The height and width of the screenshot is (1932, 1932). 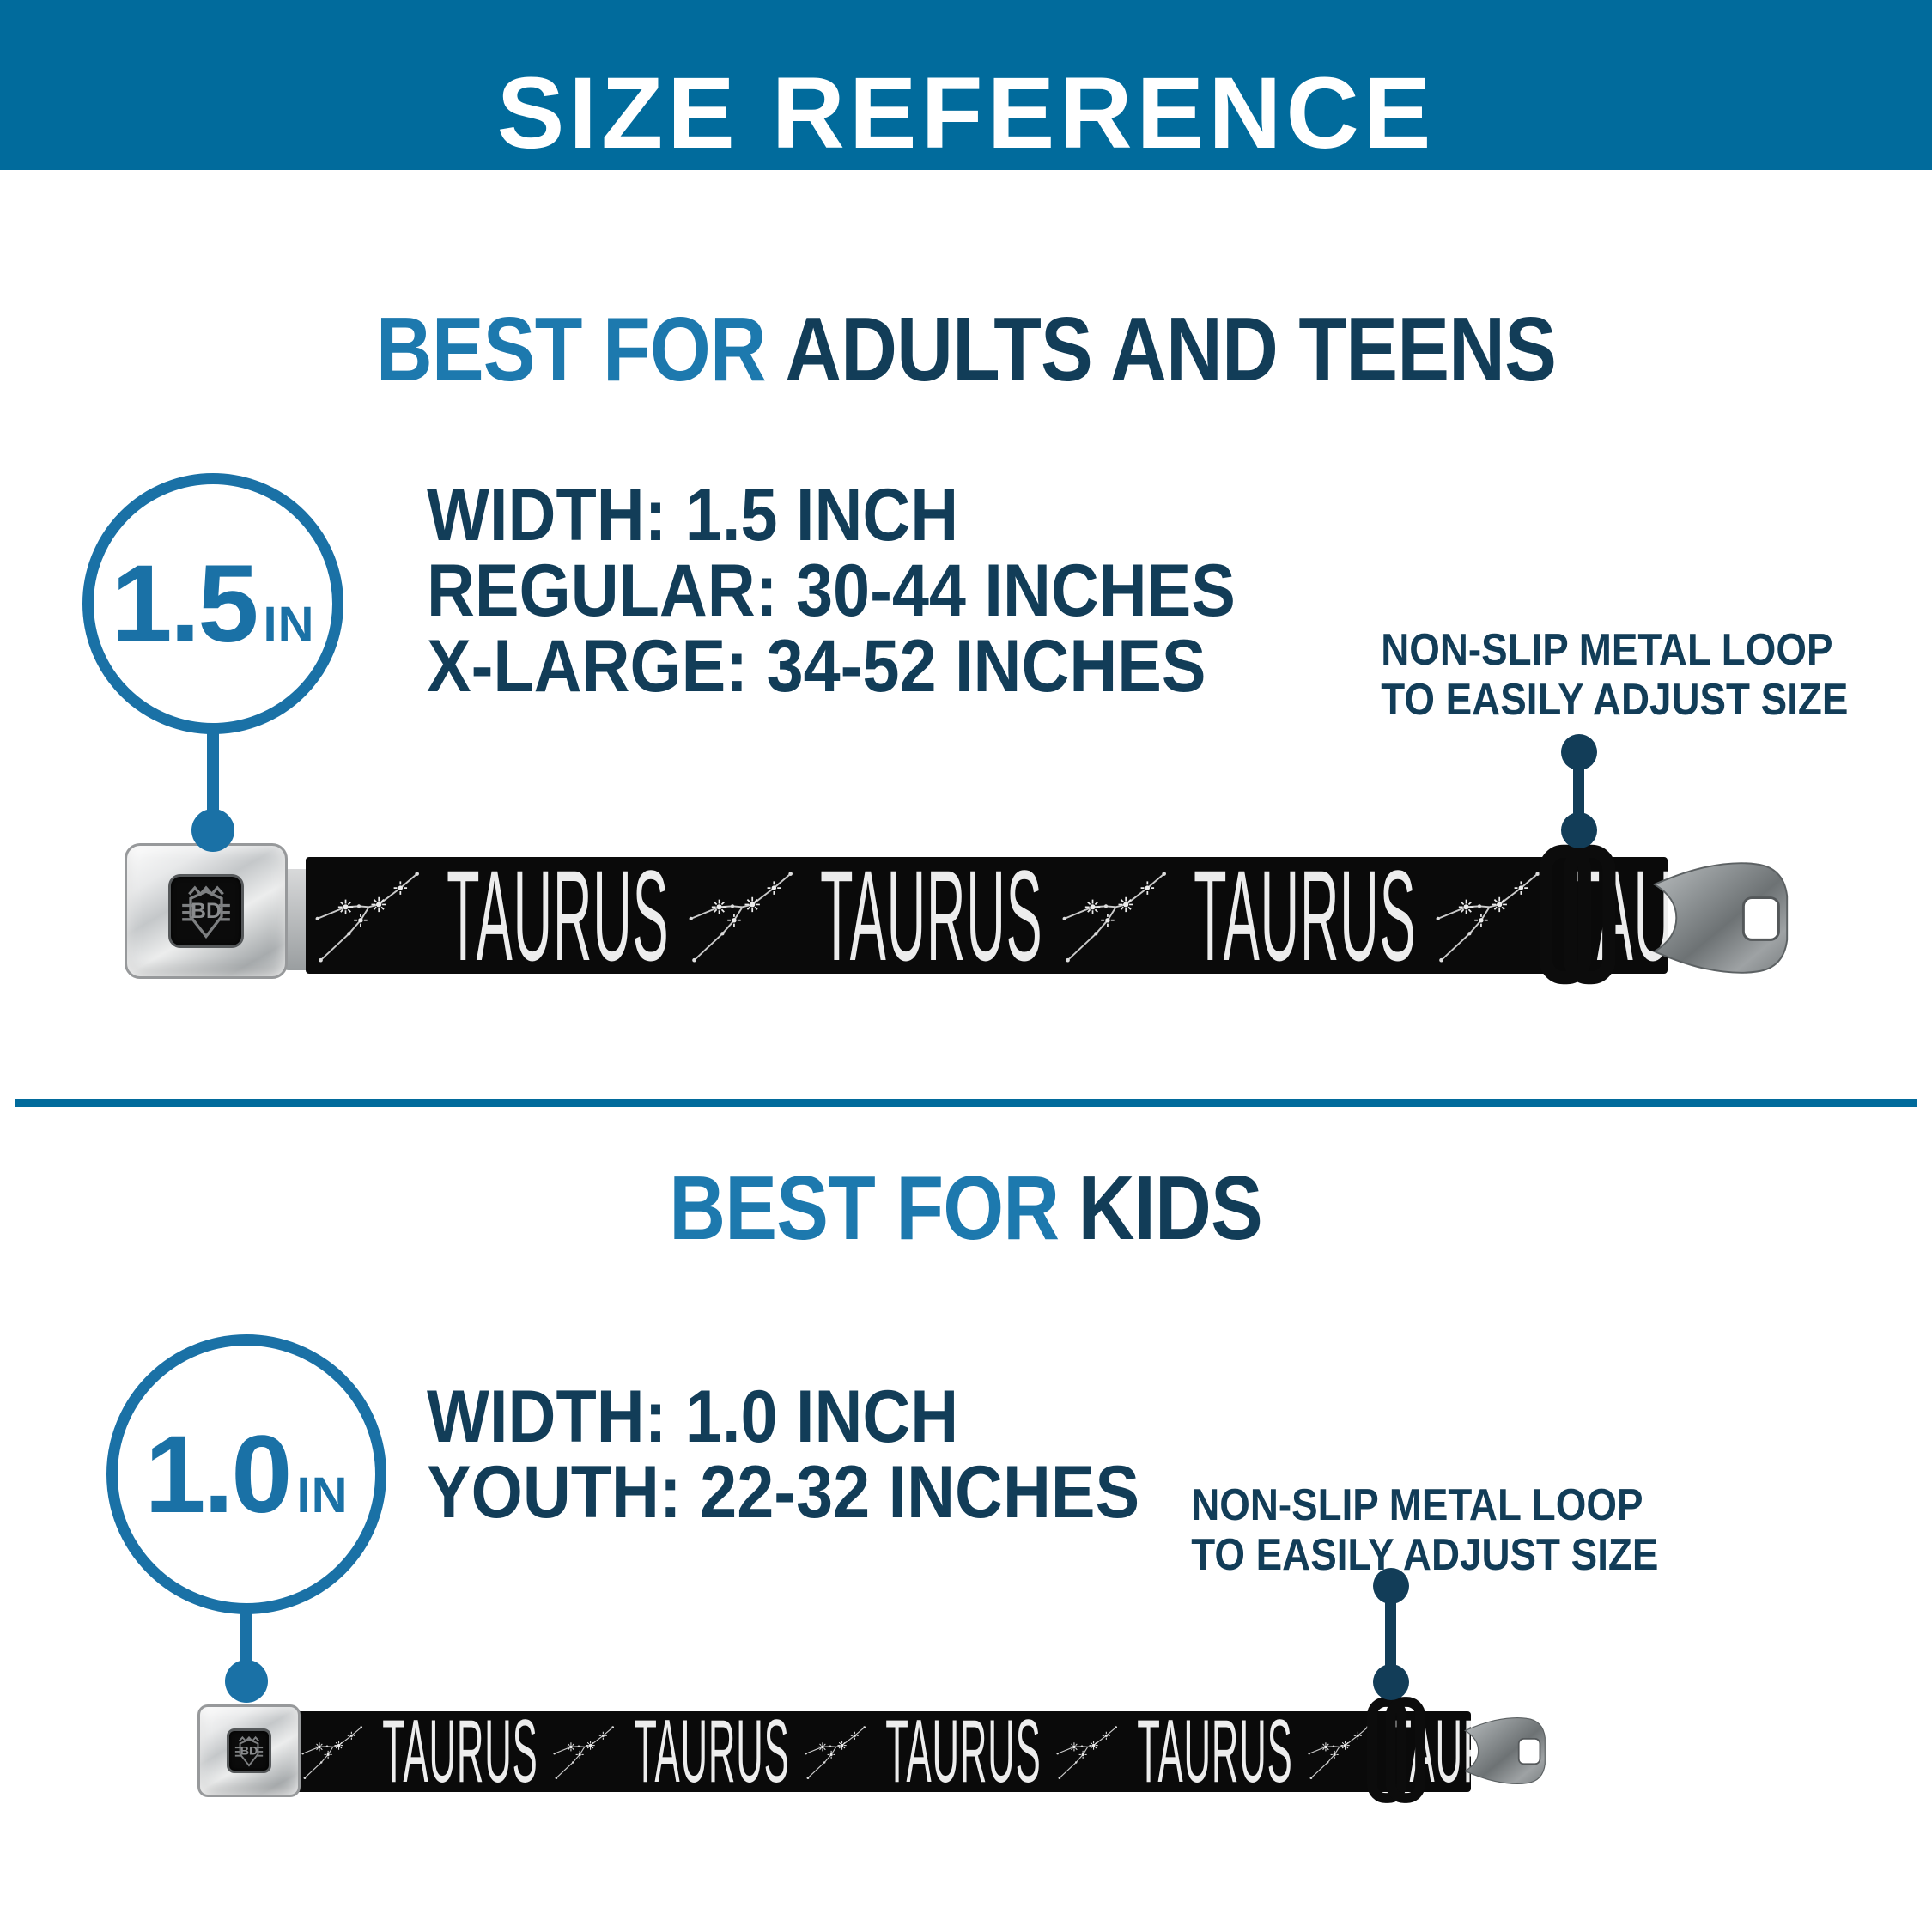 What do you see at coordinates (783, 1492) in the screenshot?
I see `spec-line: YOUTH: 22-32 INCHES` at bounding box center [783, 1492].